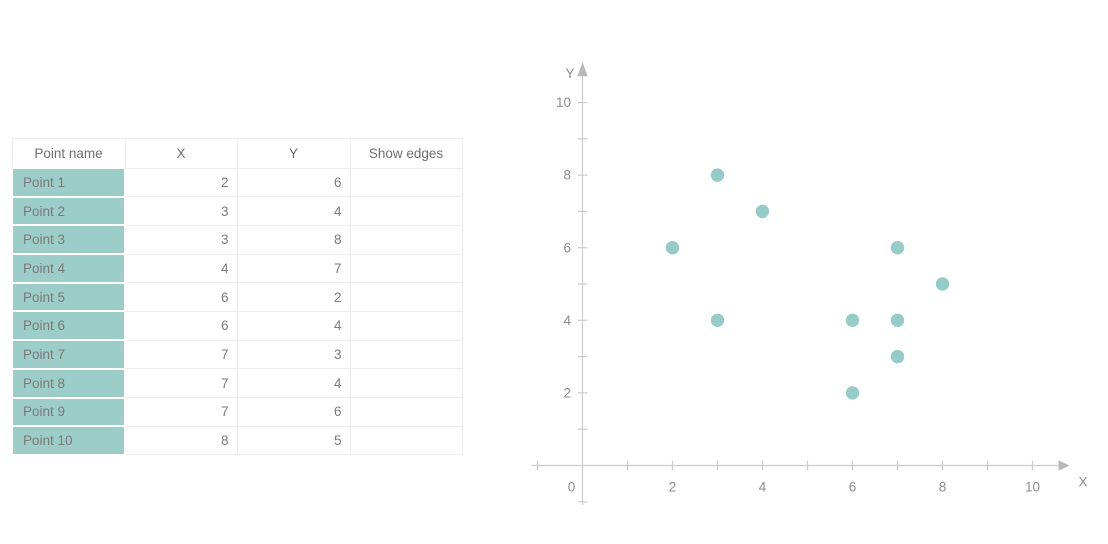 The height and width of the screenshot is (544, 1108). Describe the element at coordinates (293, 239) in the screenshot. I see `y-value-cell: 8` at that location.